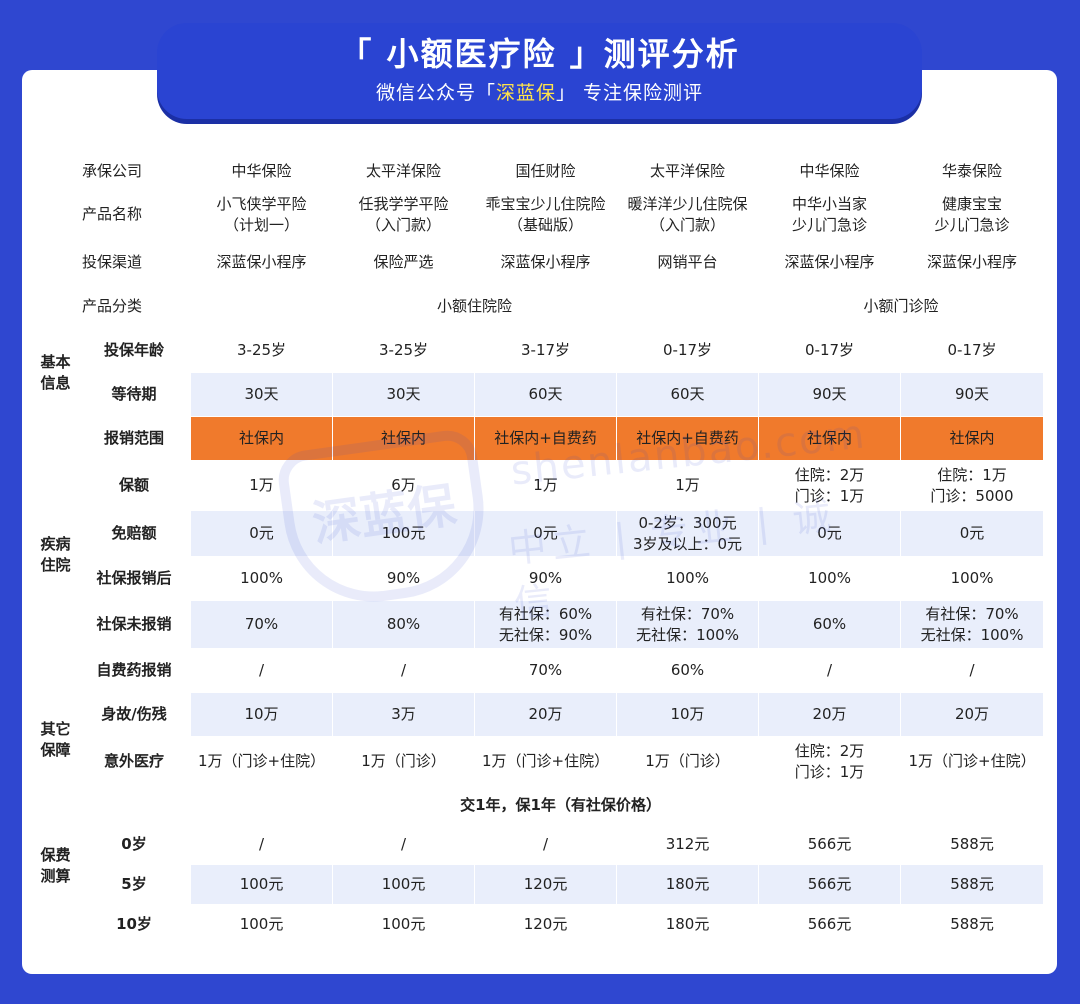 The width and height of the screenshot is (1080, 1004). What do you see at coordinates (134, 438) in the screenshot?
I see `row-label: 报销范围` at bounding box center [134, 438].